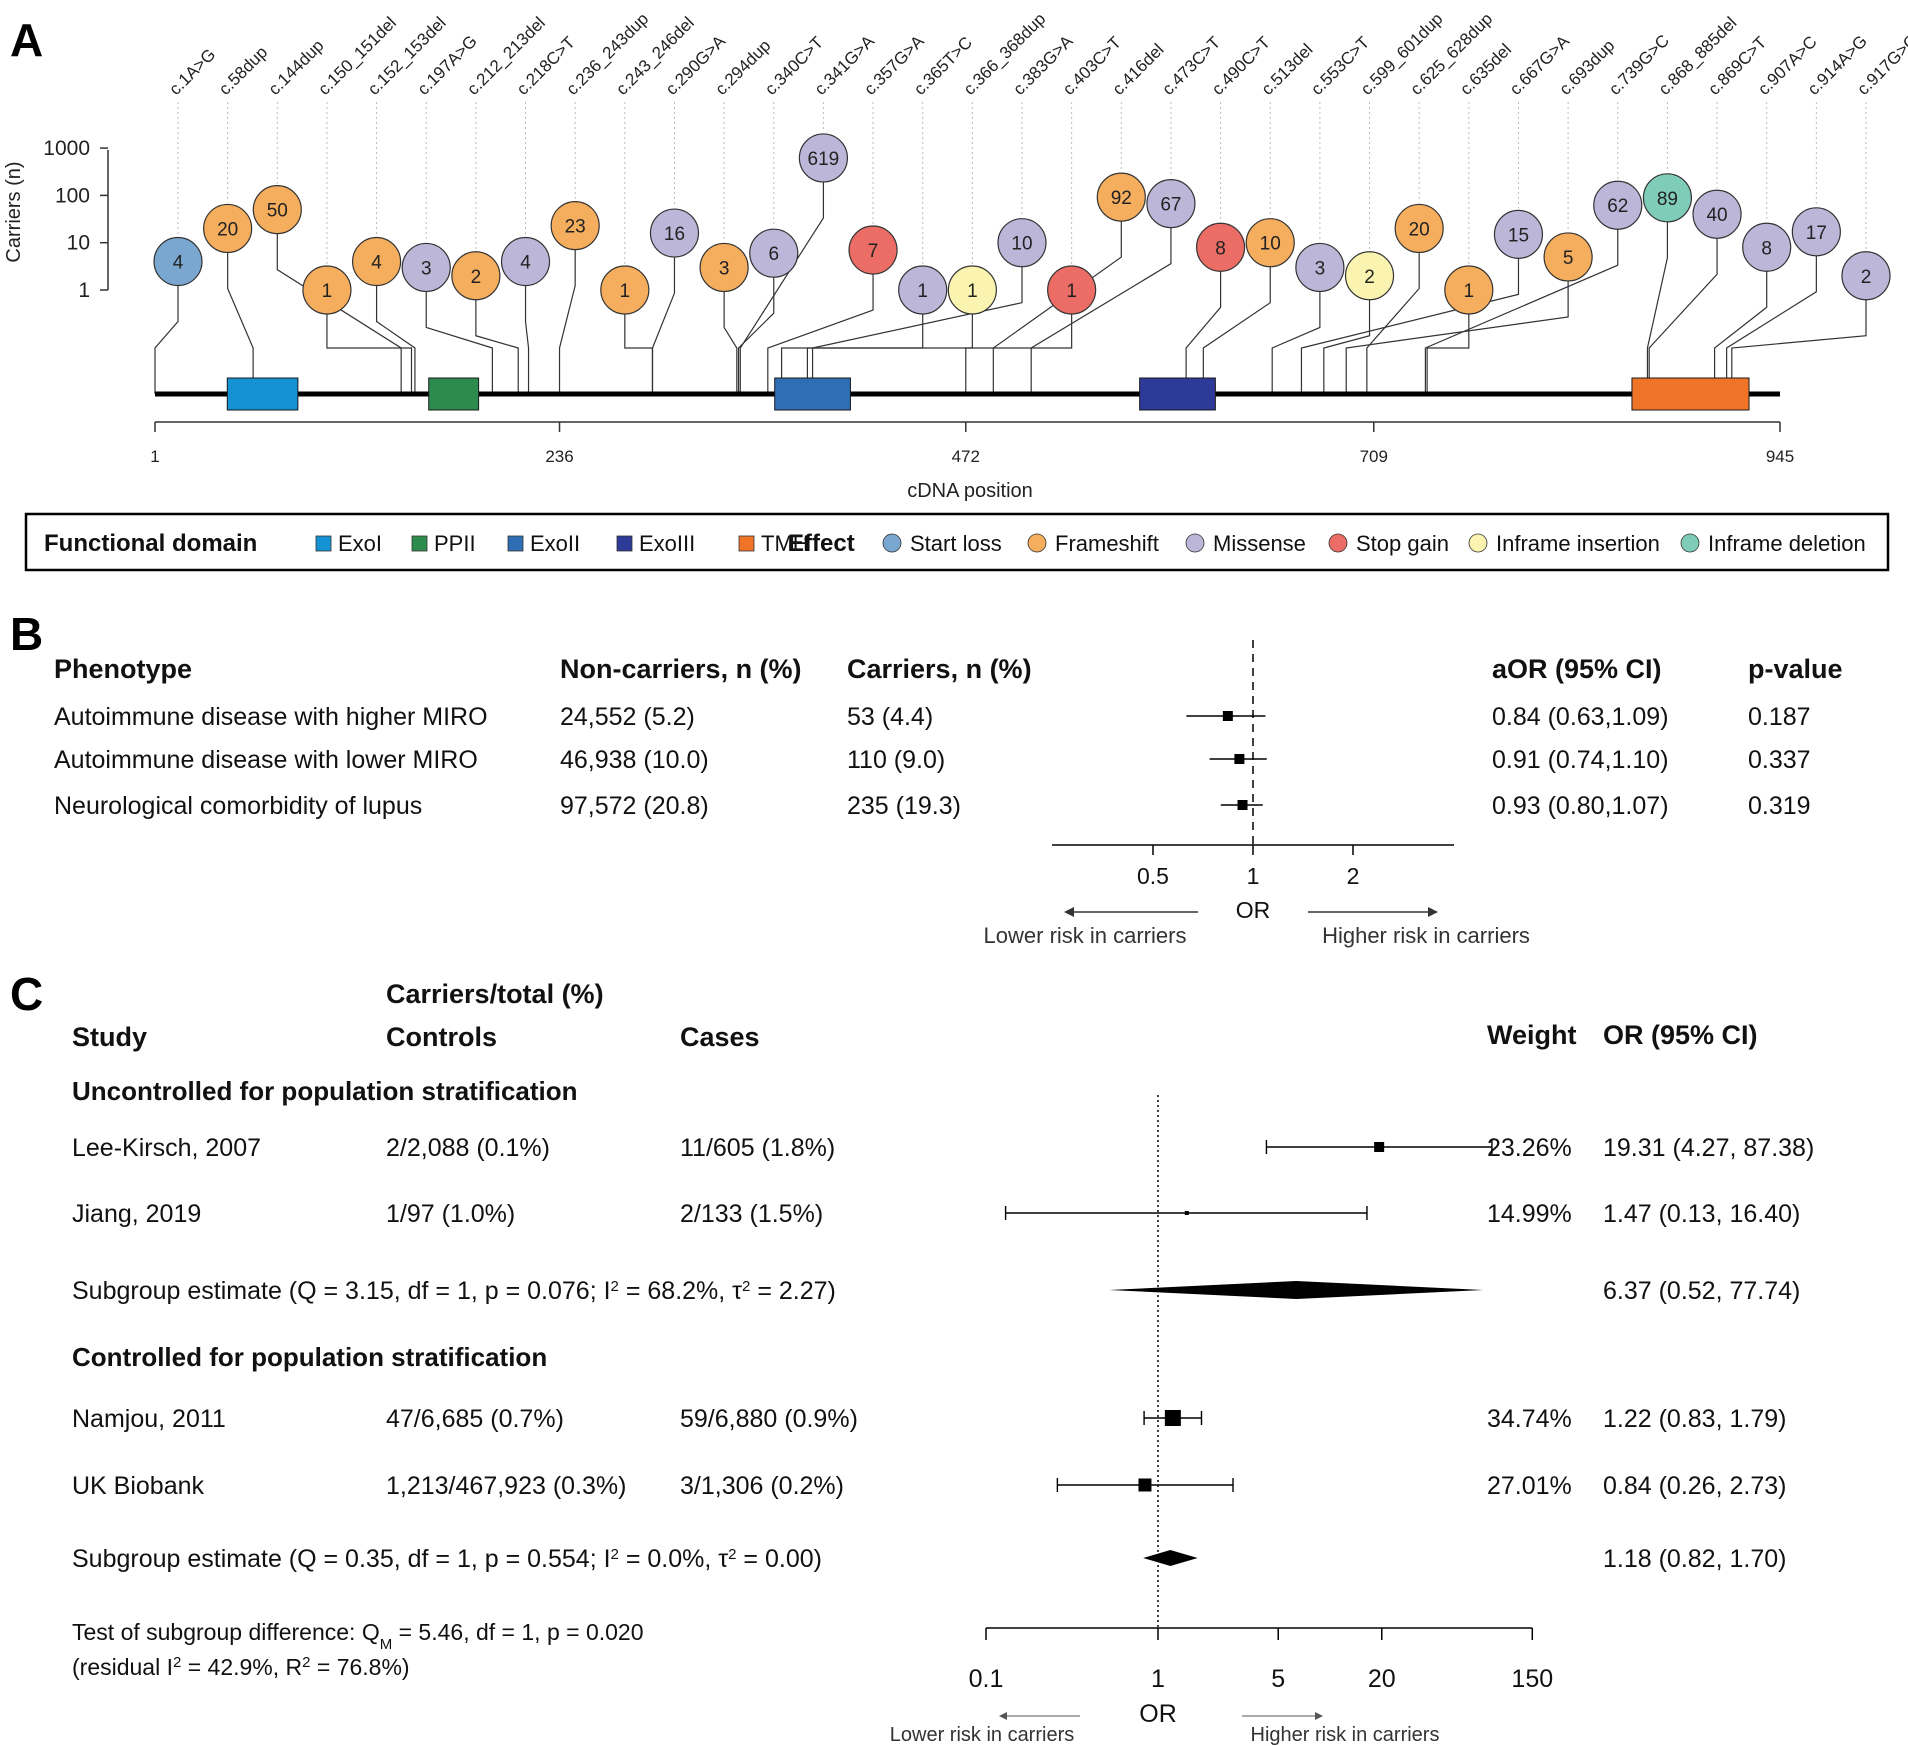  I want to click on weight-value: 27.01%, so click(1529, 1486).